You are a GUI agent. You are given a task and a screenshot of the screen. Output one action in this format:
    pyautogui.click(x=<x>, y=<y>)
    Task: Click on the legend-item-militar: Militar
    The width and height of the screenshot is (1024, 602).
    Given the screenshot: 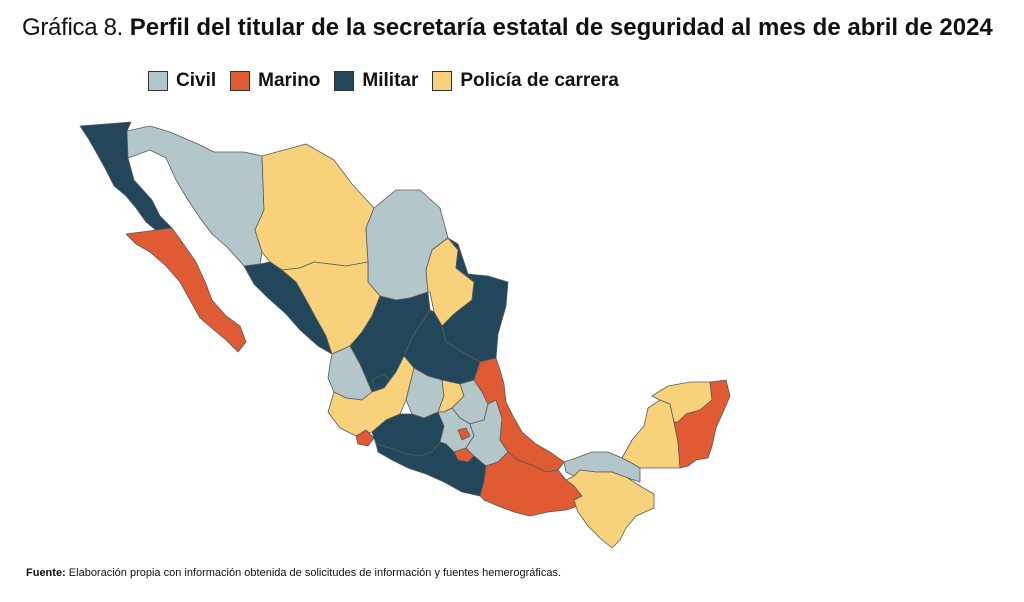 What is the action you would take?
    pyautogui.click(x=376, y=81)
    